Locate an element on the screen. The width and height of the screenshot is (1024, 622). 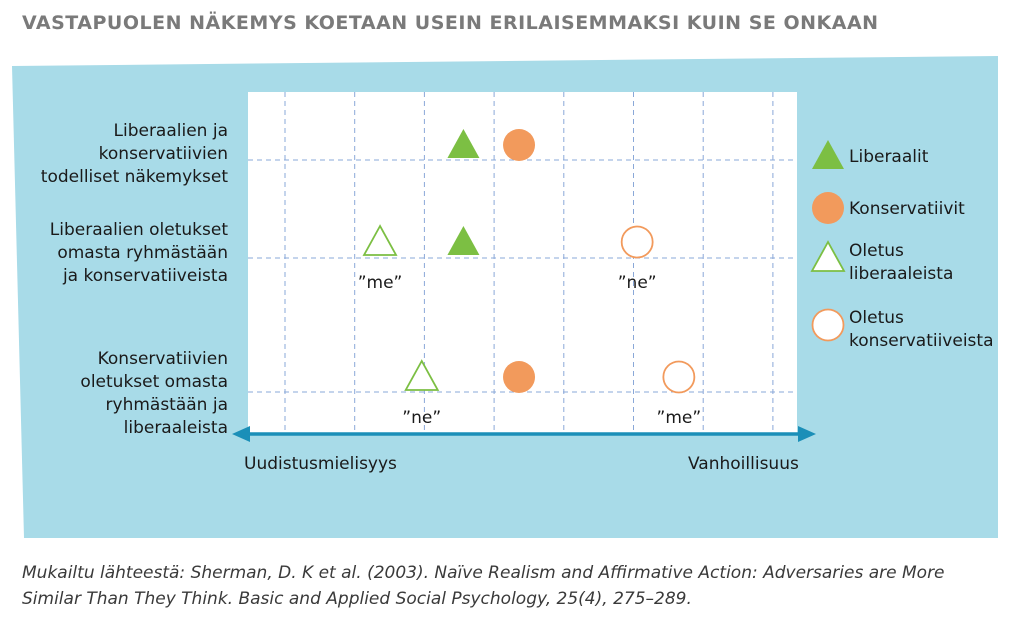
row-label-line: konservatiivien is located at coordinates (163, 154).